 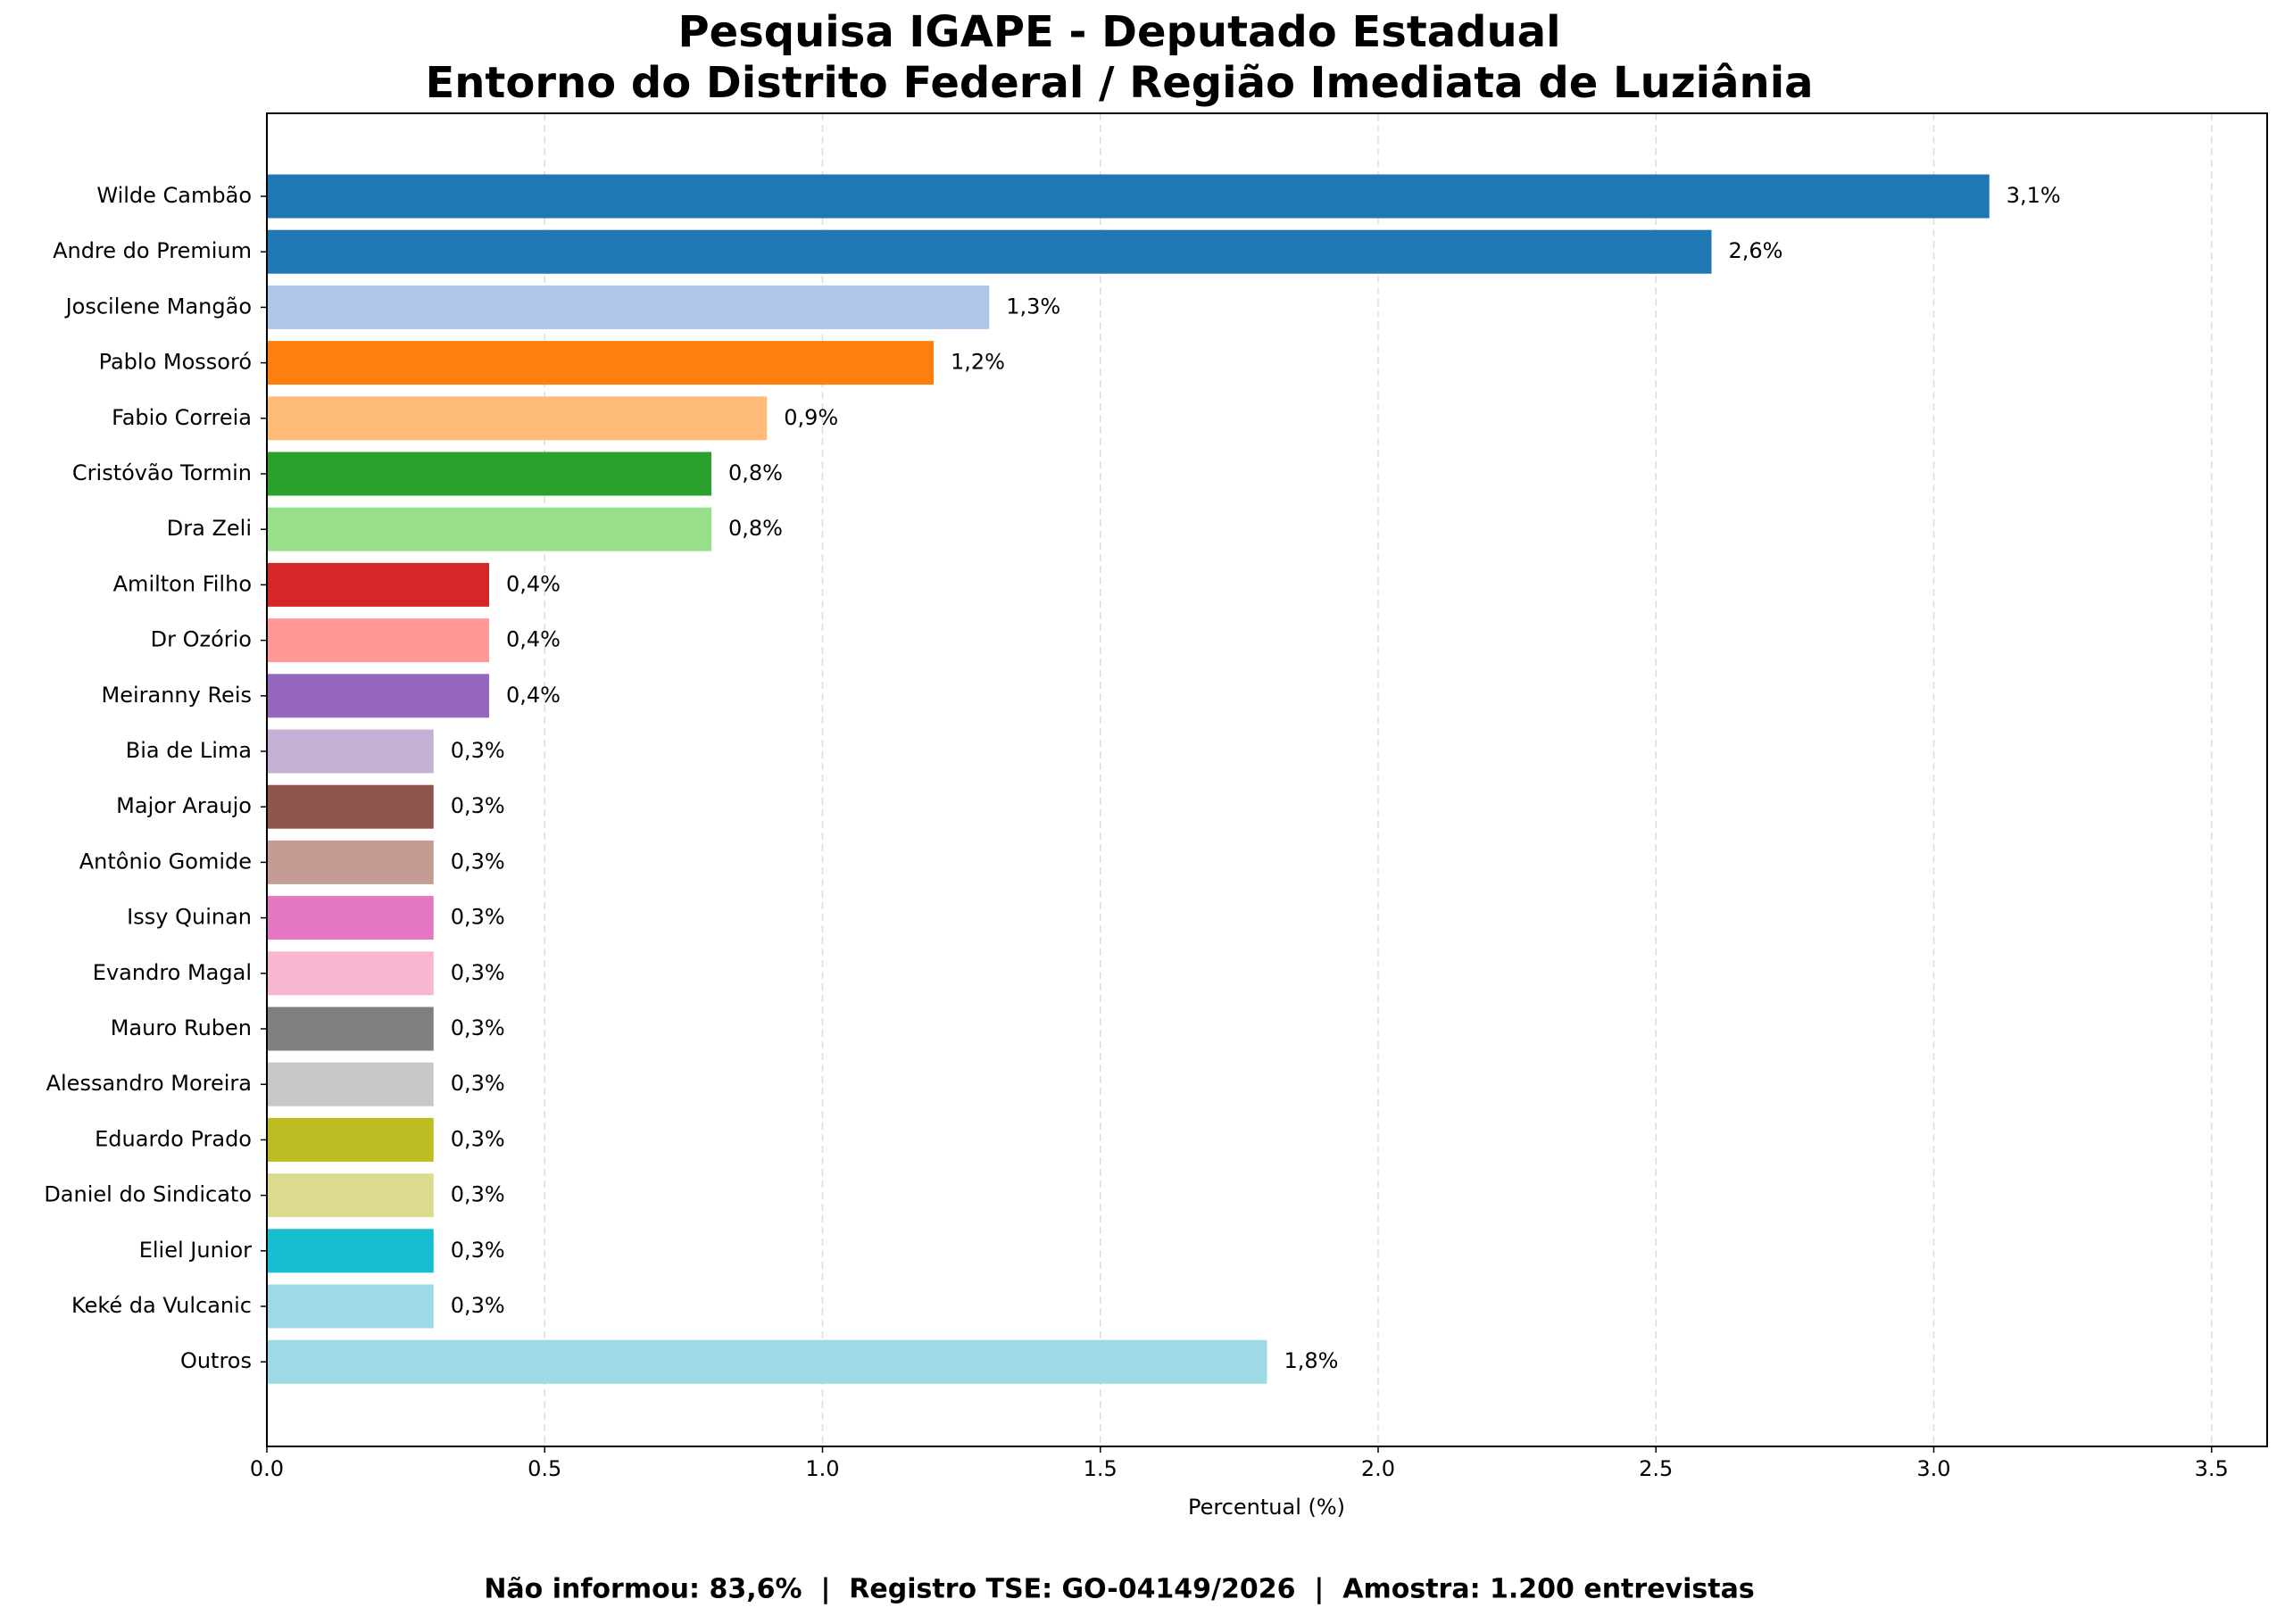 I want to click on x-tick-label: 1.5, so click(x=1101, y=1468).